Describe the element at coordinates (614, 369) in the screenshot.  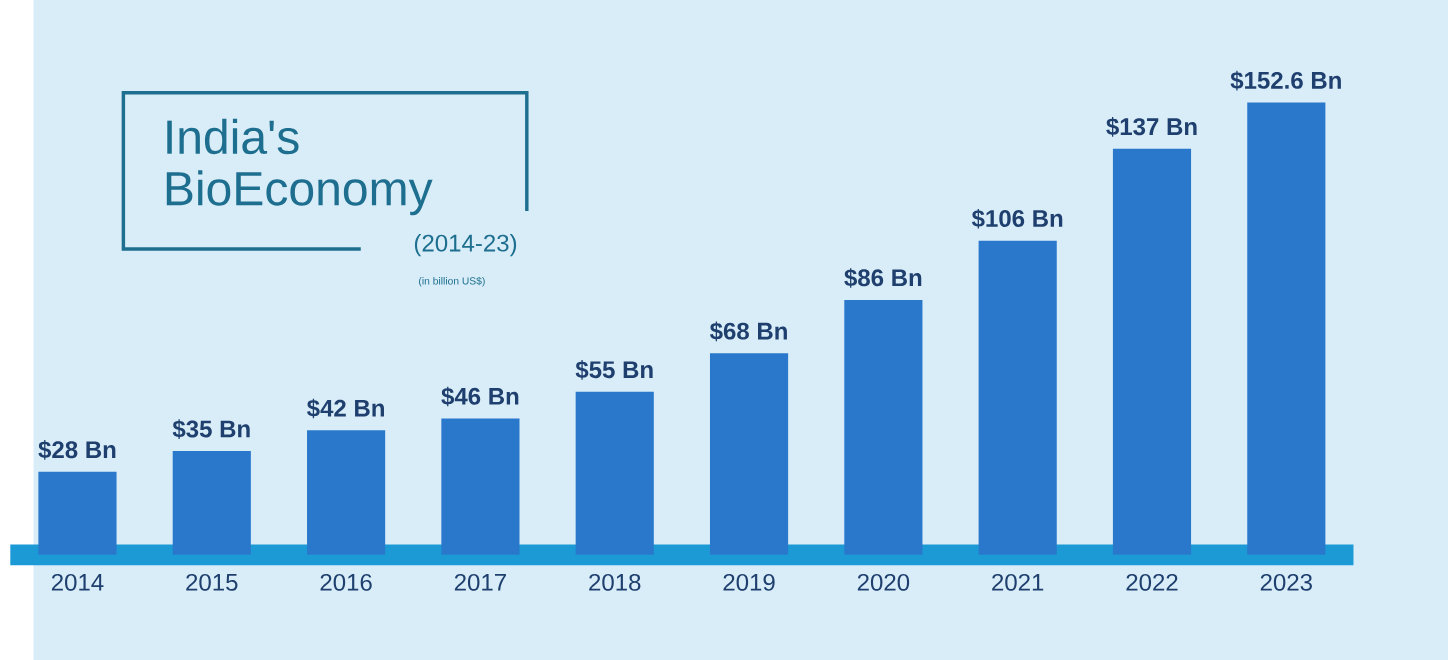
I see `data-label: $55 Bn` at that location.